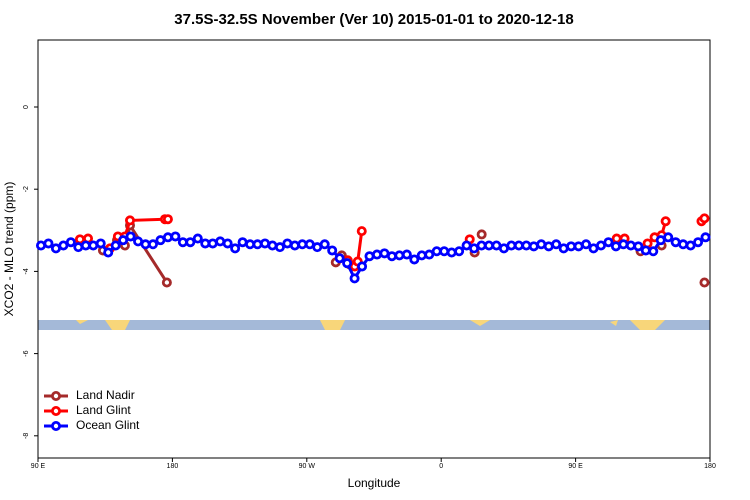  I want to click on legend-label: Ocean Glint, so click(108, 425).